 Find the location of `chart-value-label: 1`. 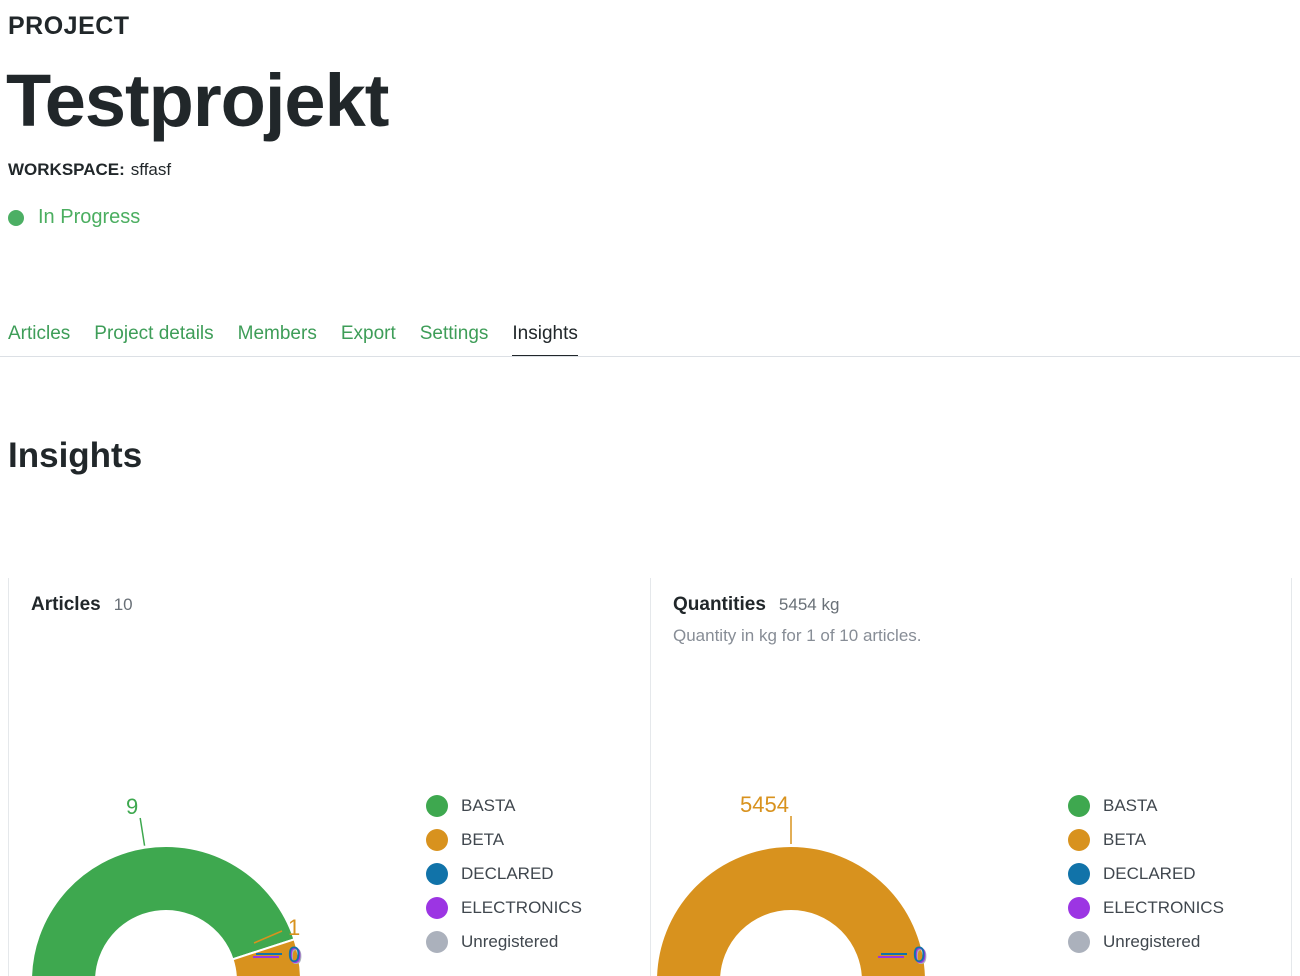

chart-value-label: 1 is located at coordinates (294, 927).